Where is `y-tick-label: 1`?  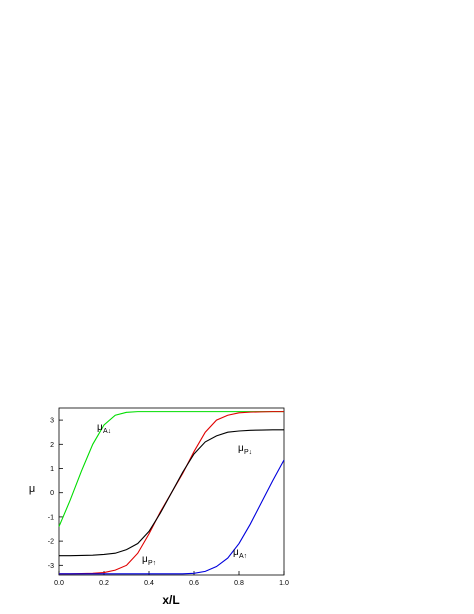 y-tick-label: 1 is located at coordinates (52, 469).